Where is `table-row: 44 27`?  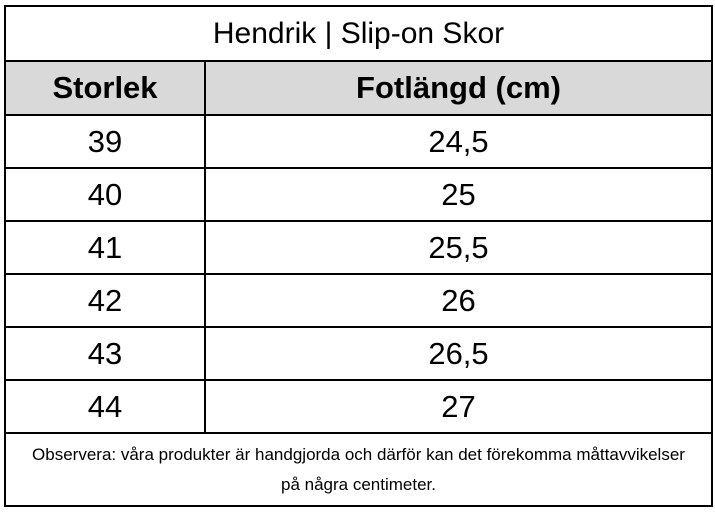 table-row: 44 27 is located at coordinates (358, 406).